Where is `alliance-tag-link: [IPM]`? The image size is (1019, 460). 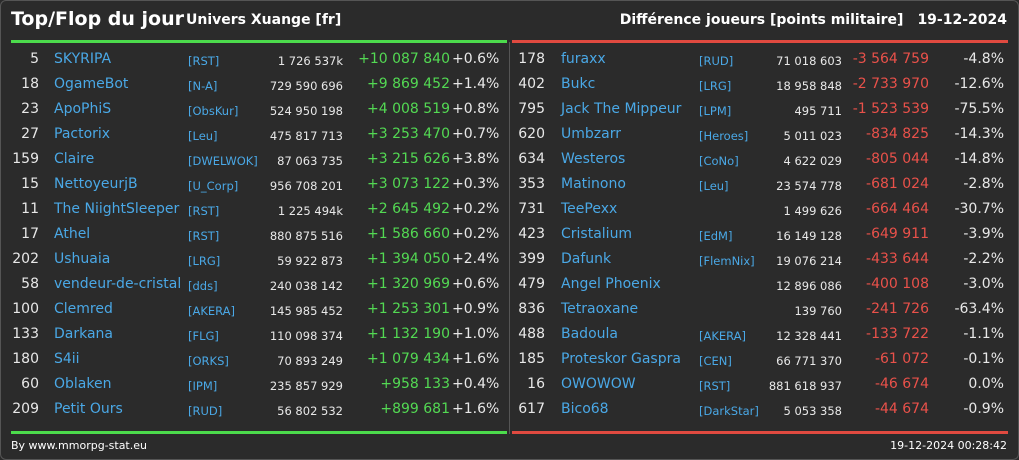 alliance-tag-link: [IPM] is located at coordinates (203, 386).